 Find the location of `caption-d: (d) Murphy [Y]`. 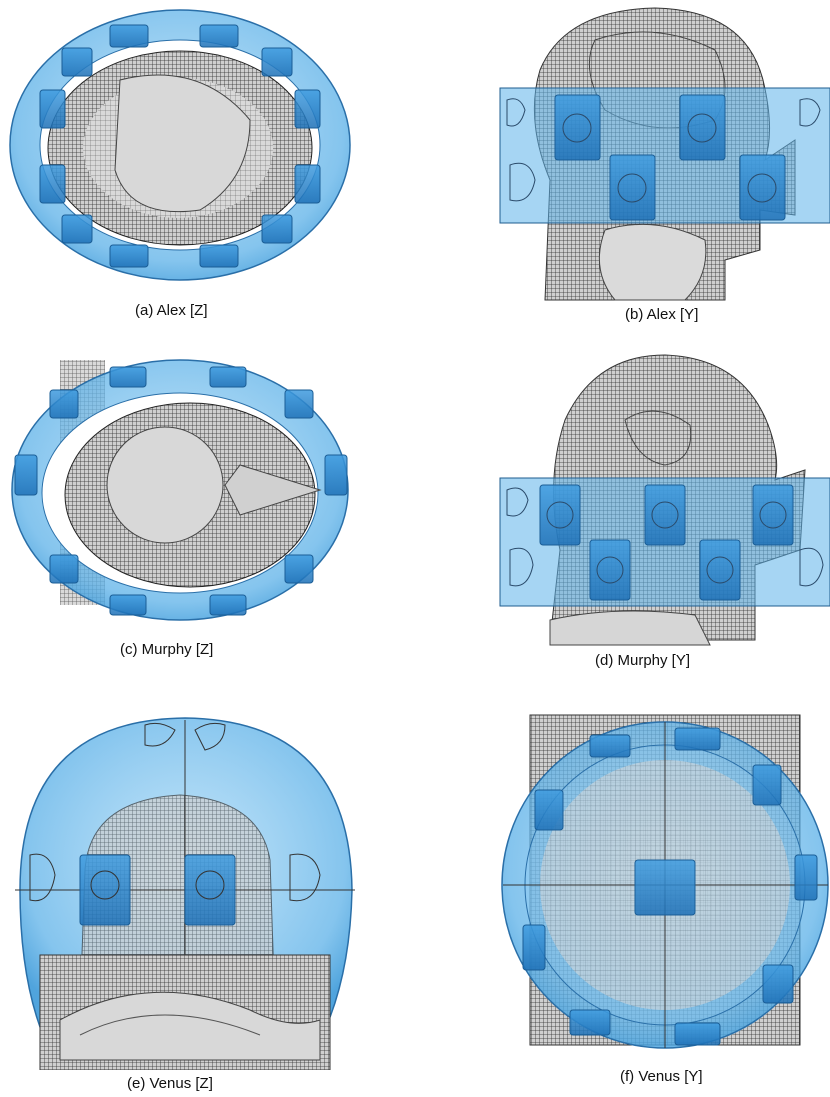

caption-d: (d) Murphy [Y] is located at coordinates (643, 660).